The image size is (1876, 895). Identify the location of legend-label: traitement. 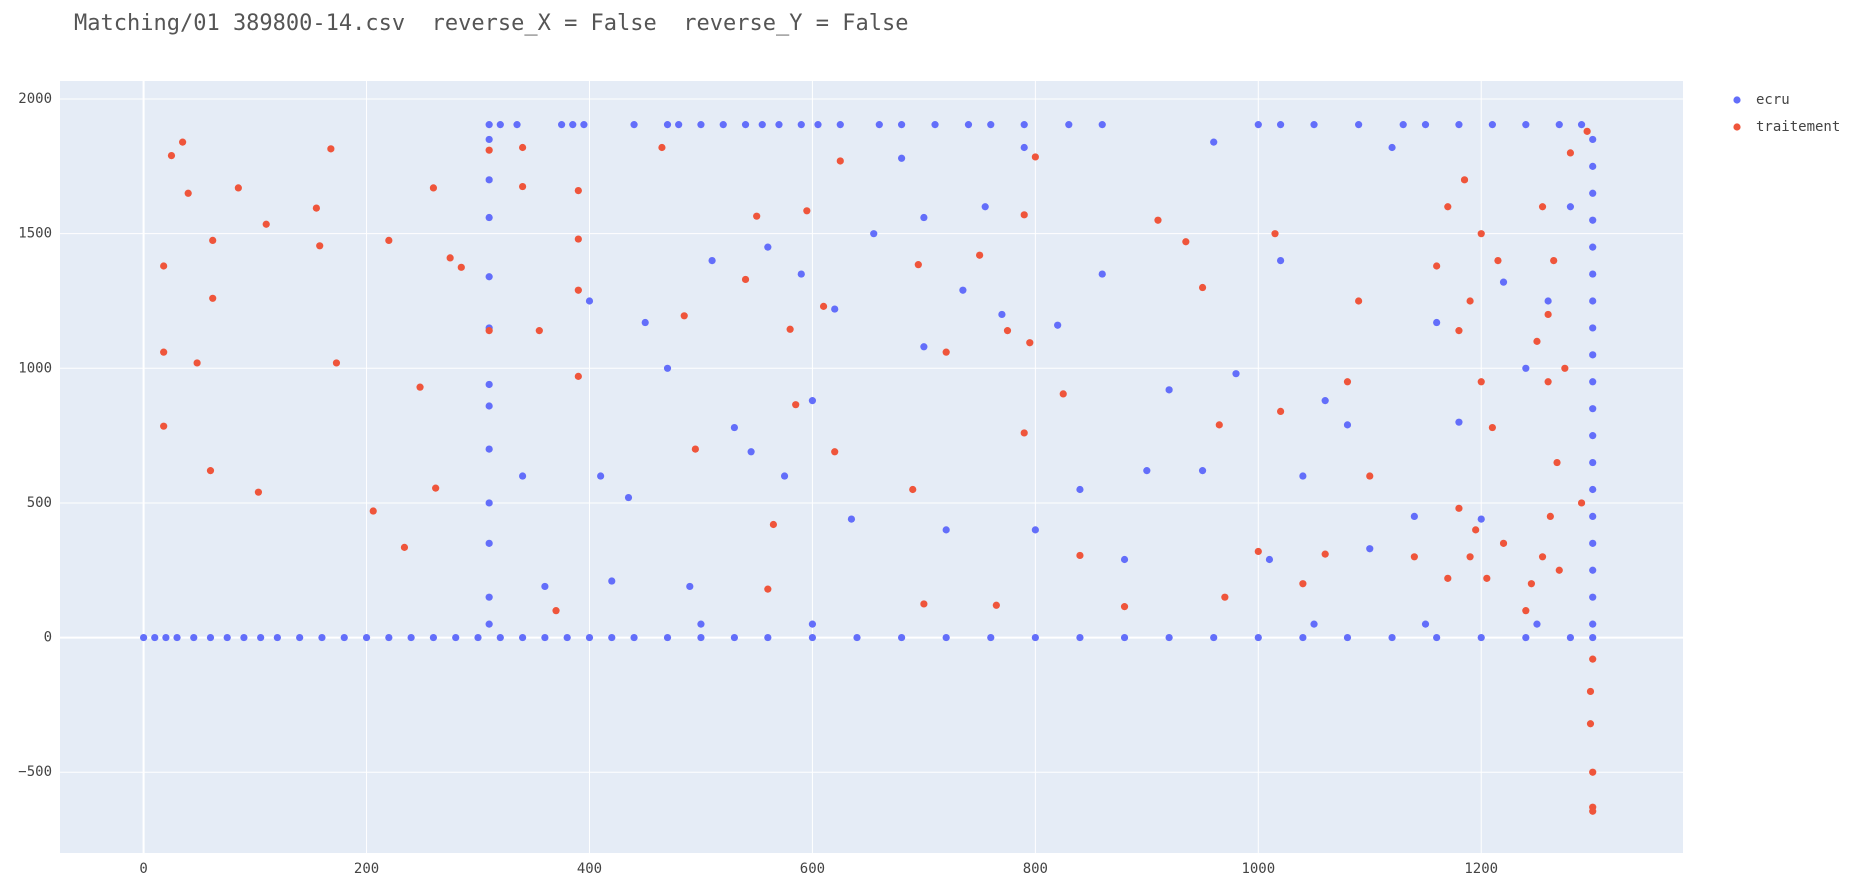
(1798, 127).